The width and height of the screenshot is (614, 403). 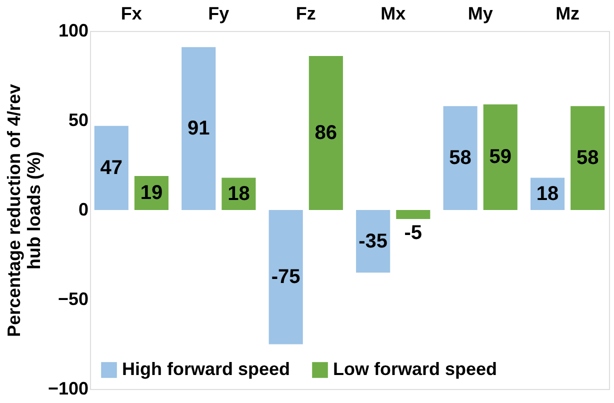 I want to click on data-label: 59, so click(x=500, y=157).